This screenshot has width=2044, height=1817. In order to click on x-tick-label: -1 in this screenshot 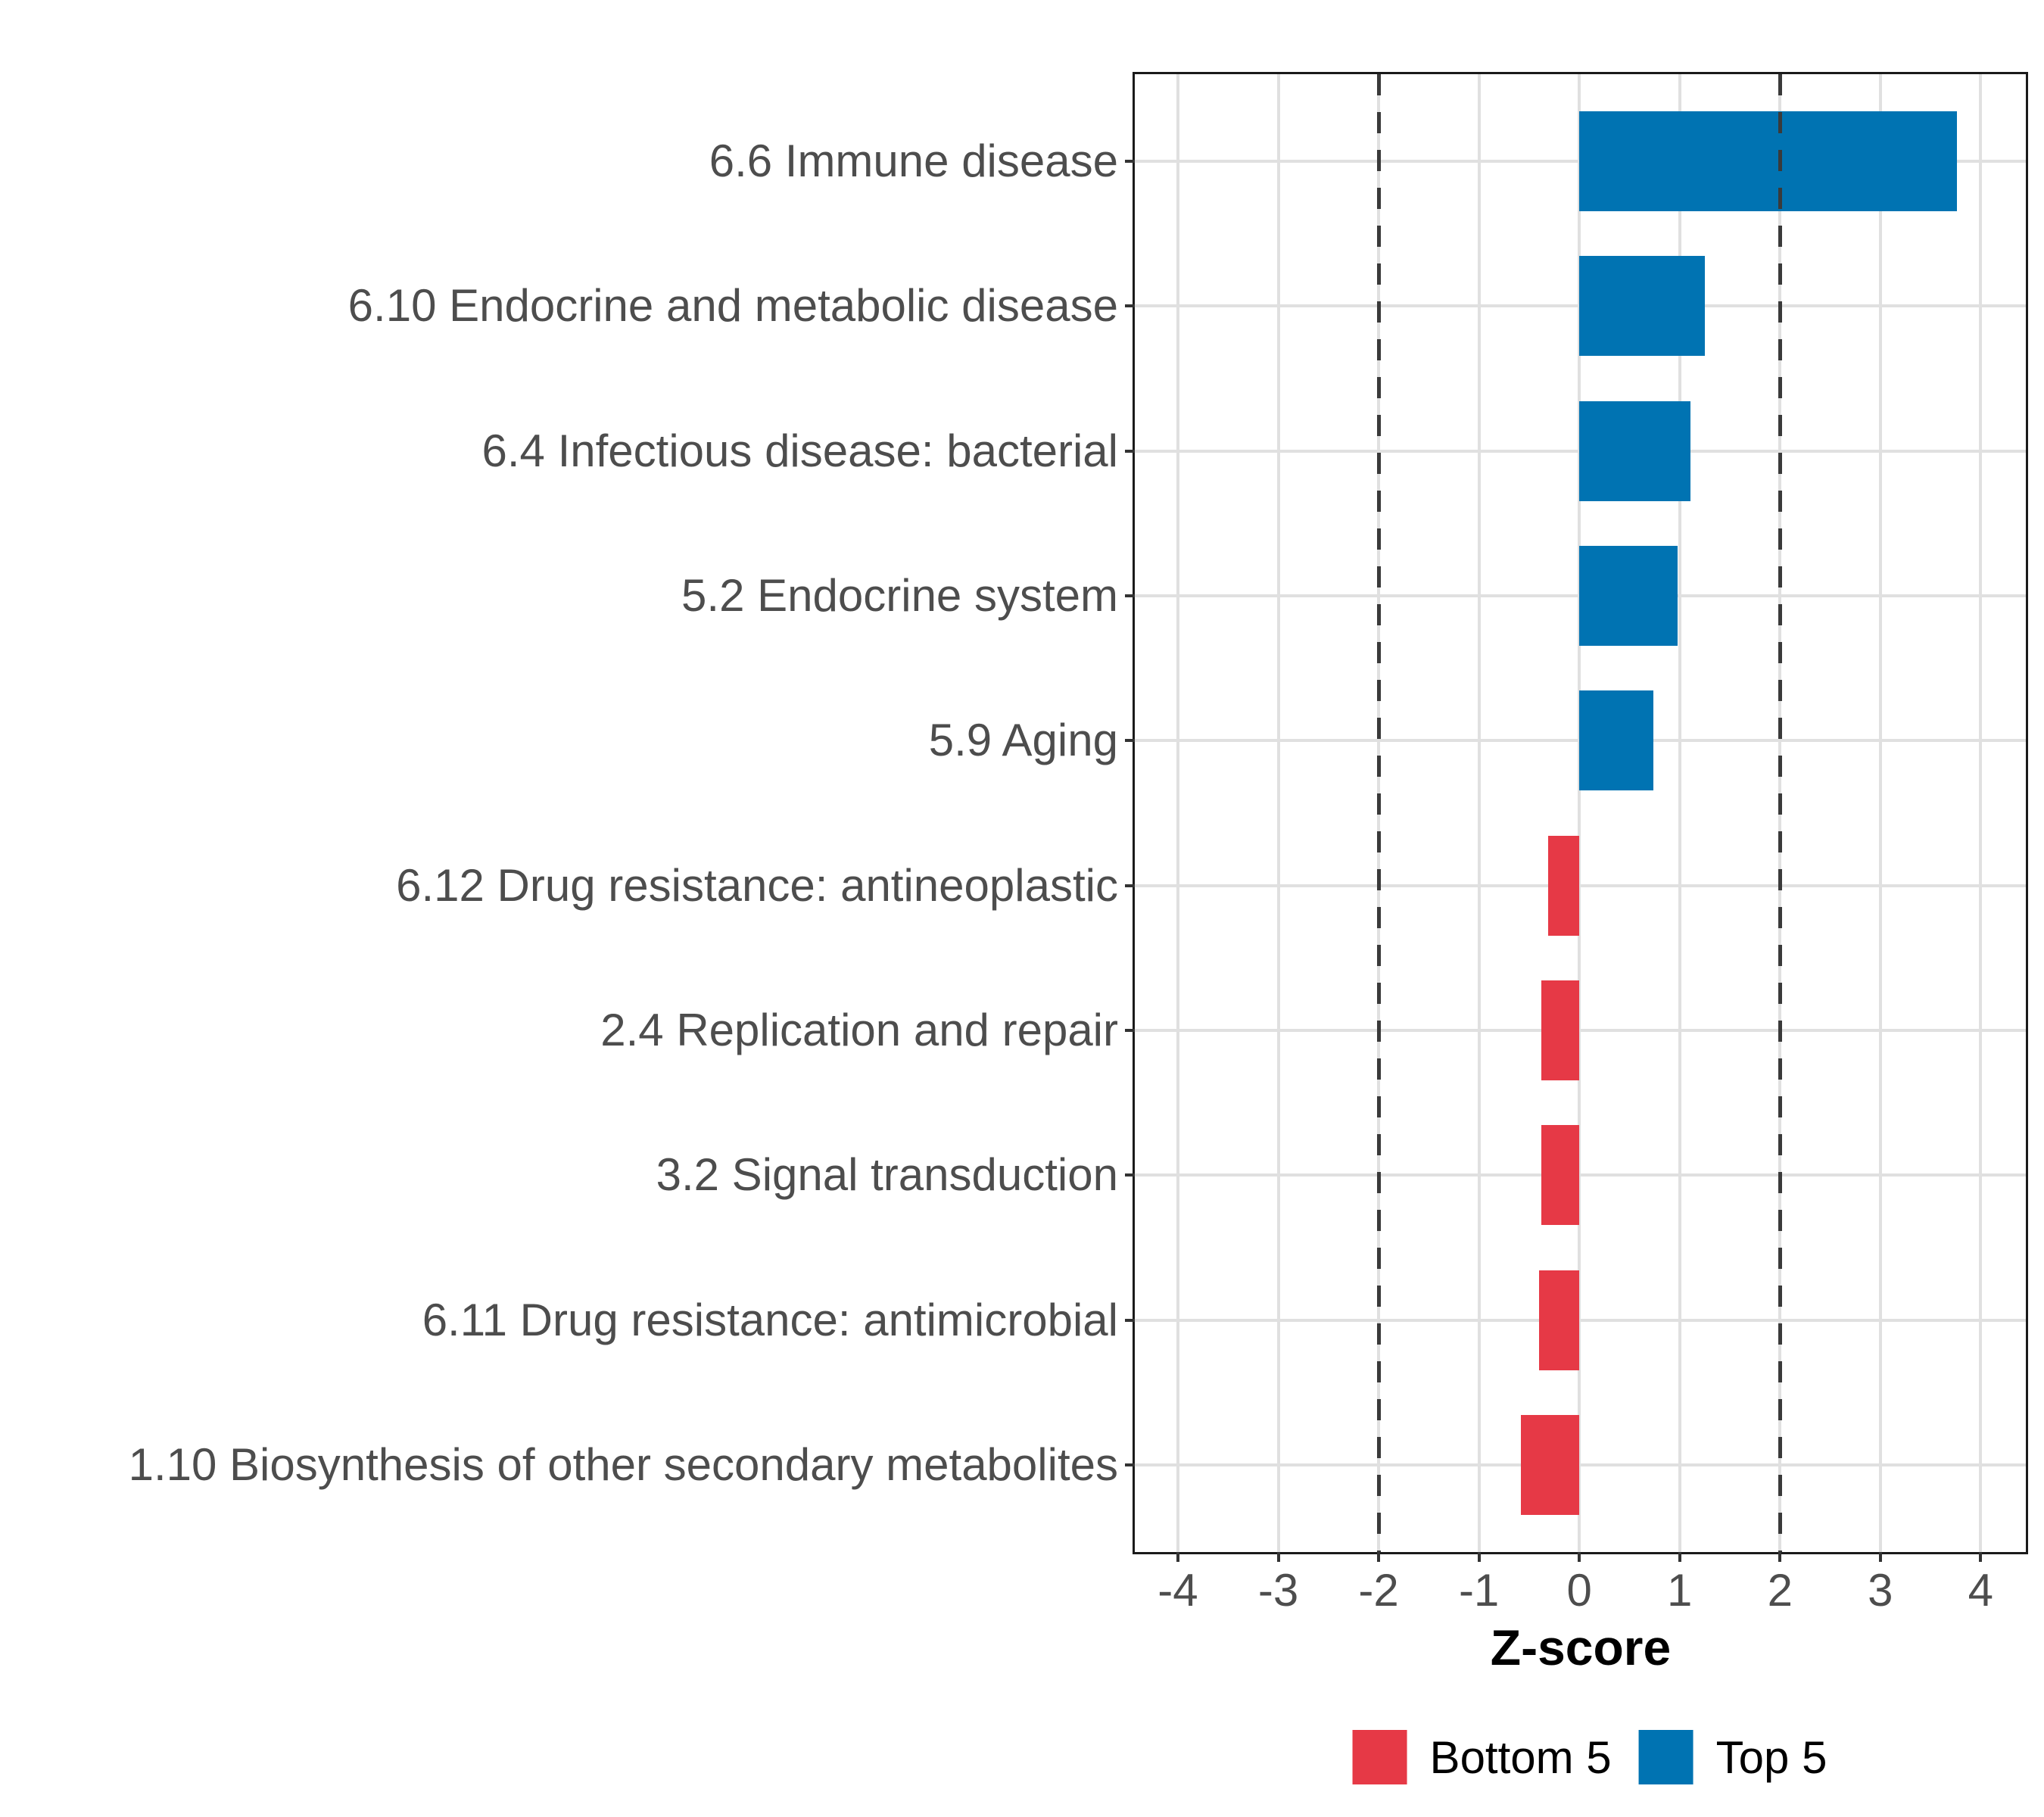, I will do `click(1479, 1590)`.